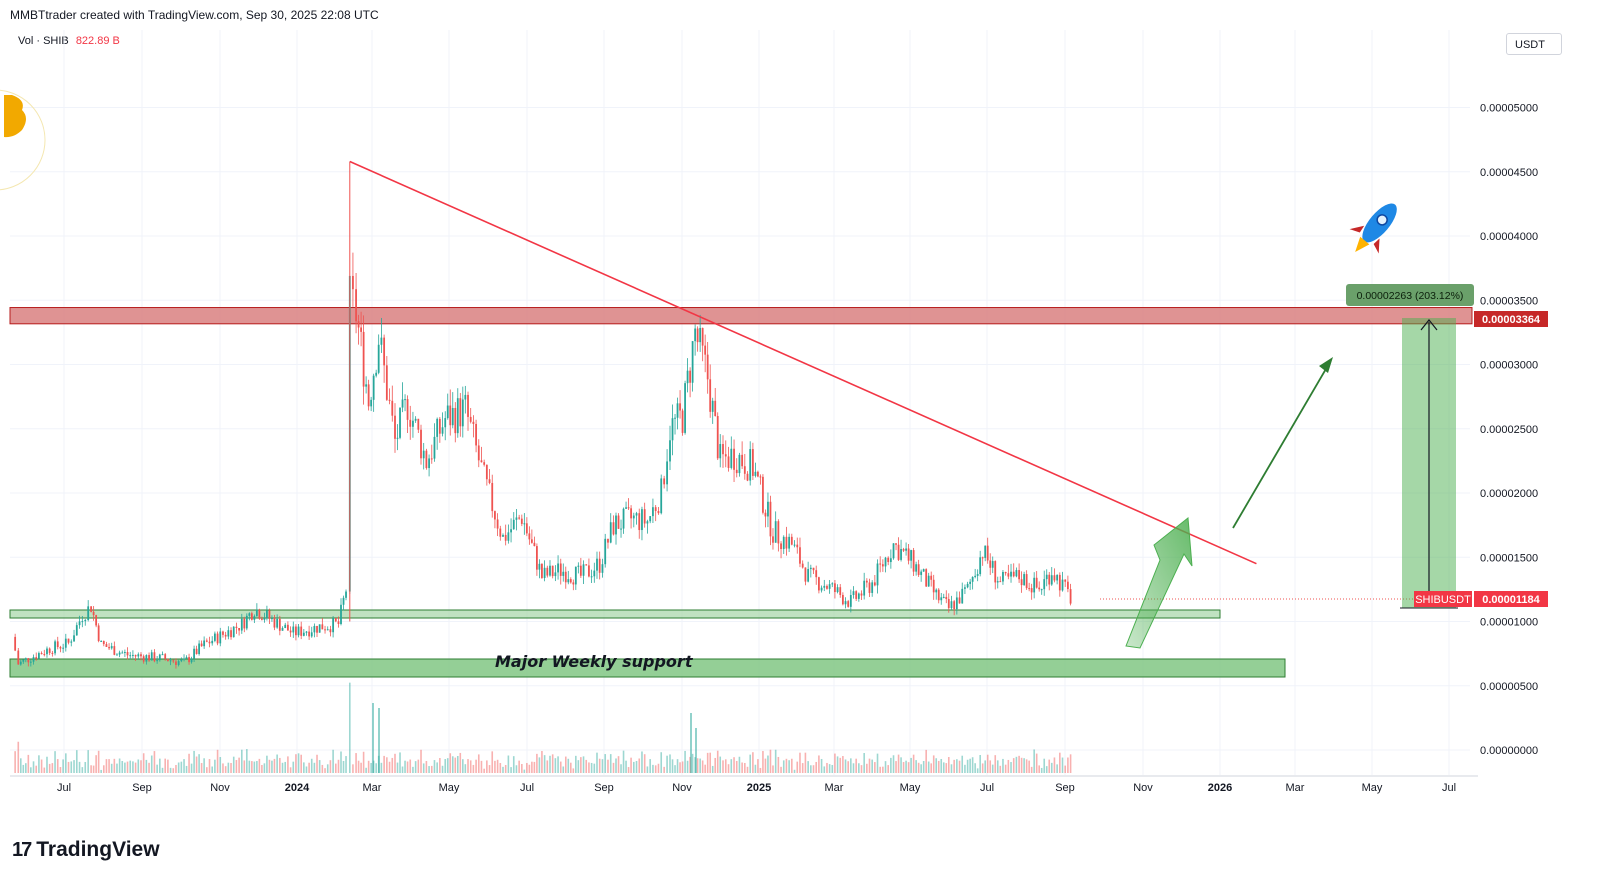 The height and width of the screenshot is (876, 1598). What do you see at coordinates (1326, 365) in the screenshot?
I see `target-arrow-head` at bounding box center [1326, 365].